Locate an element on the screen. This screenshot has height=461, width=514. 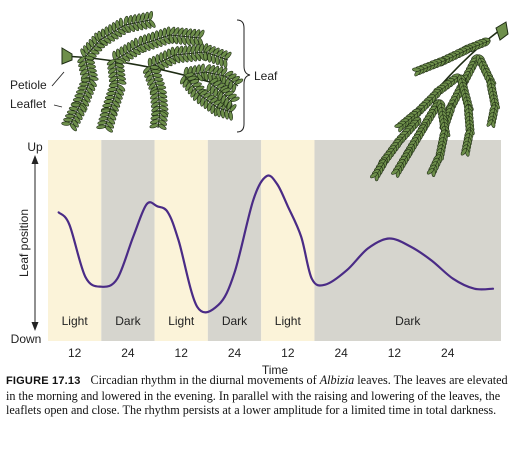
pinna-rachis is located at coordinates (157, 47).